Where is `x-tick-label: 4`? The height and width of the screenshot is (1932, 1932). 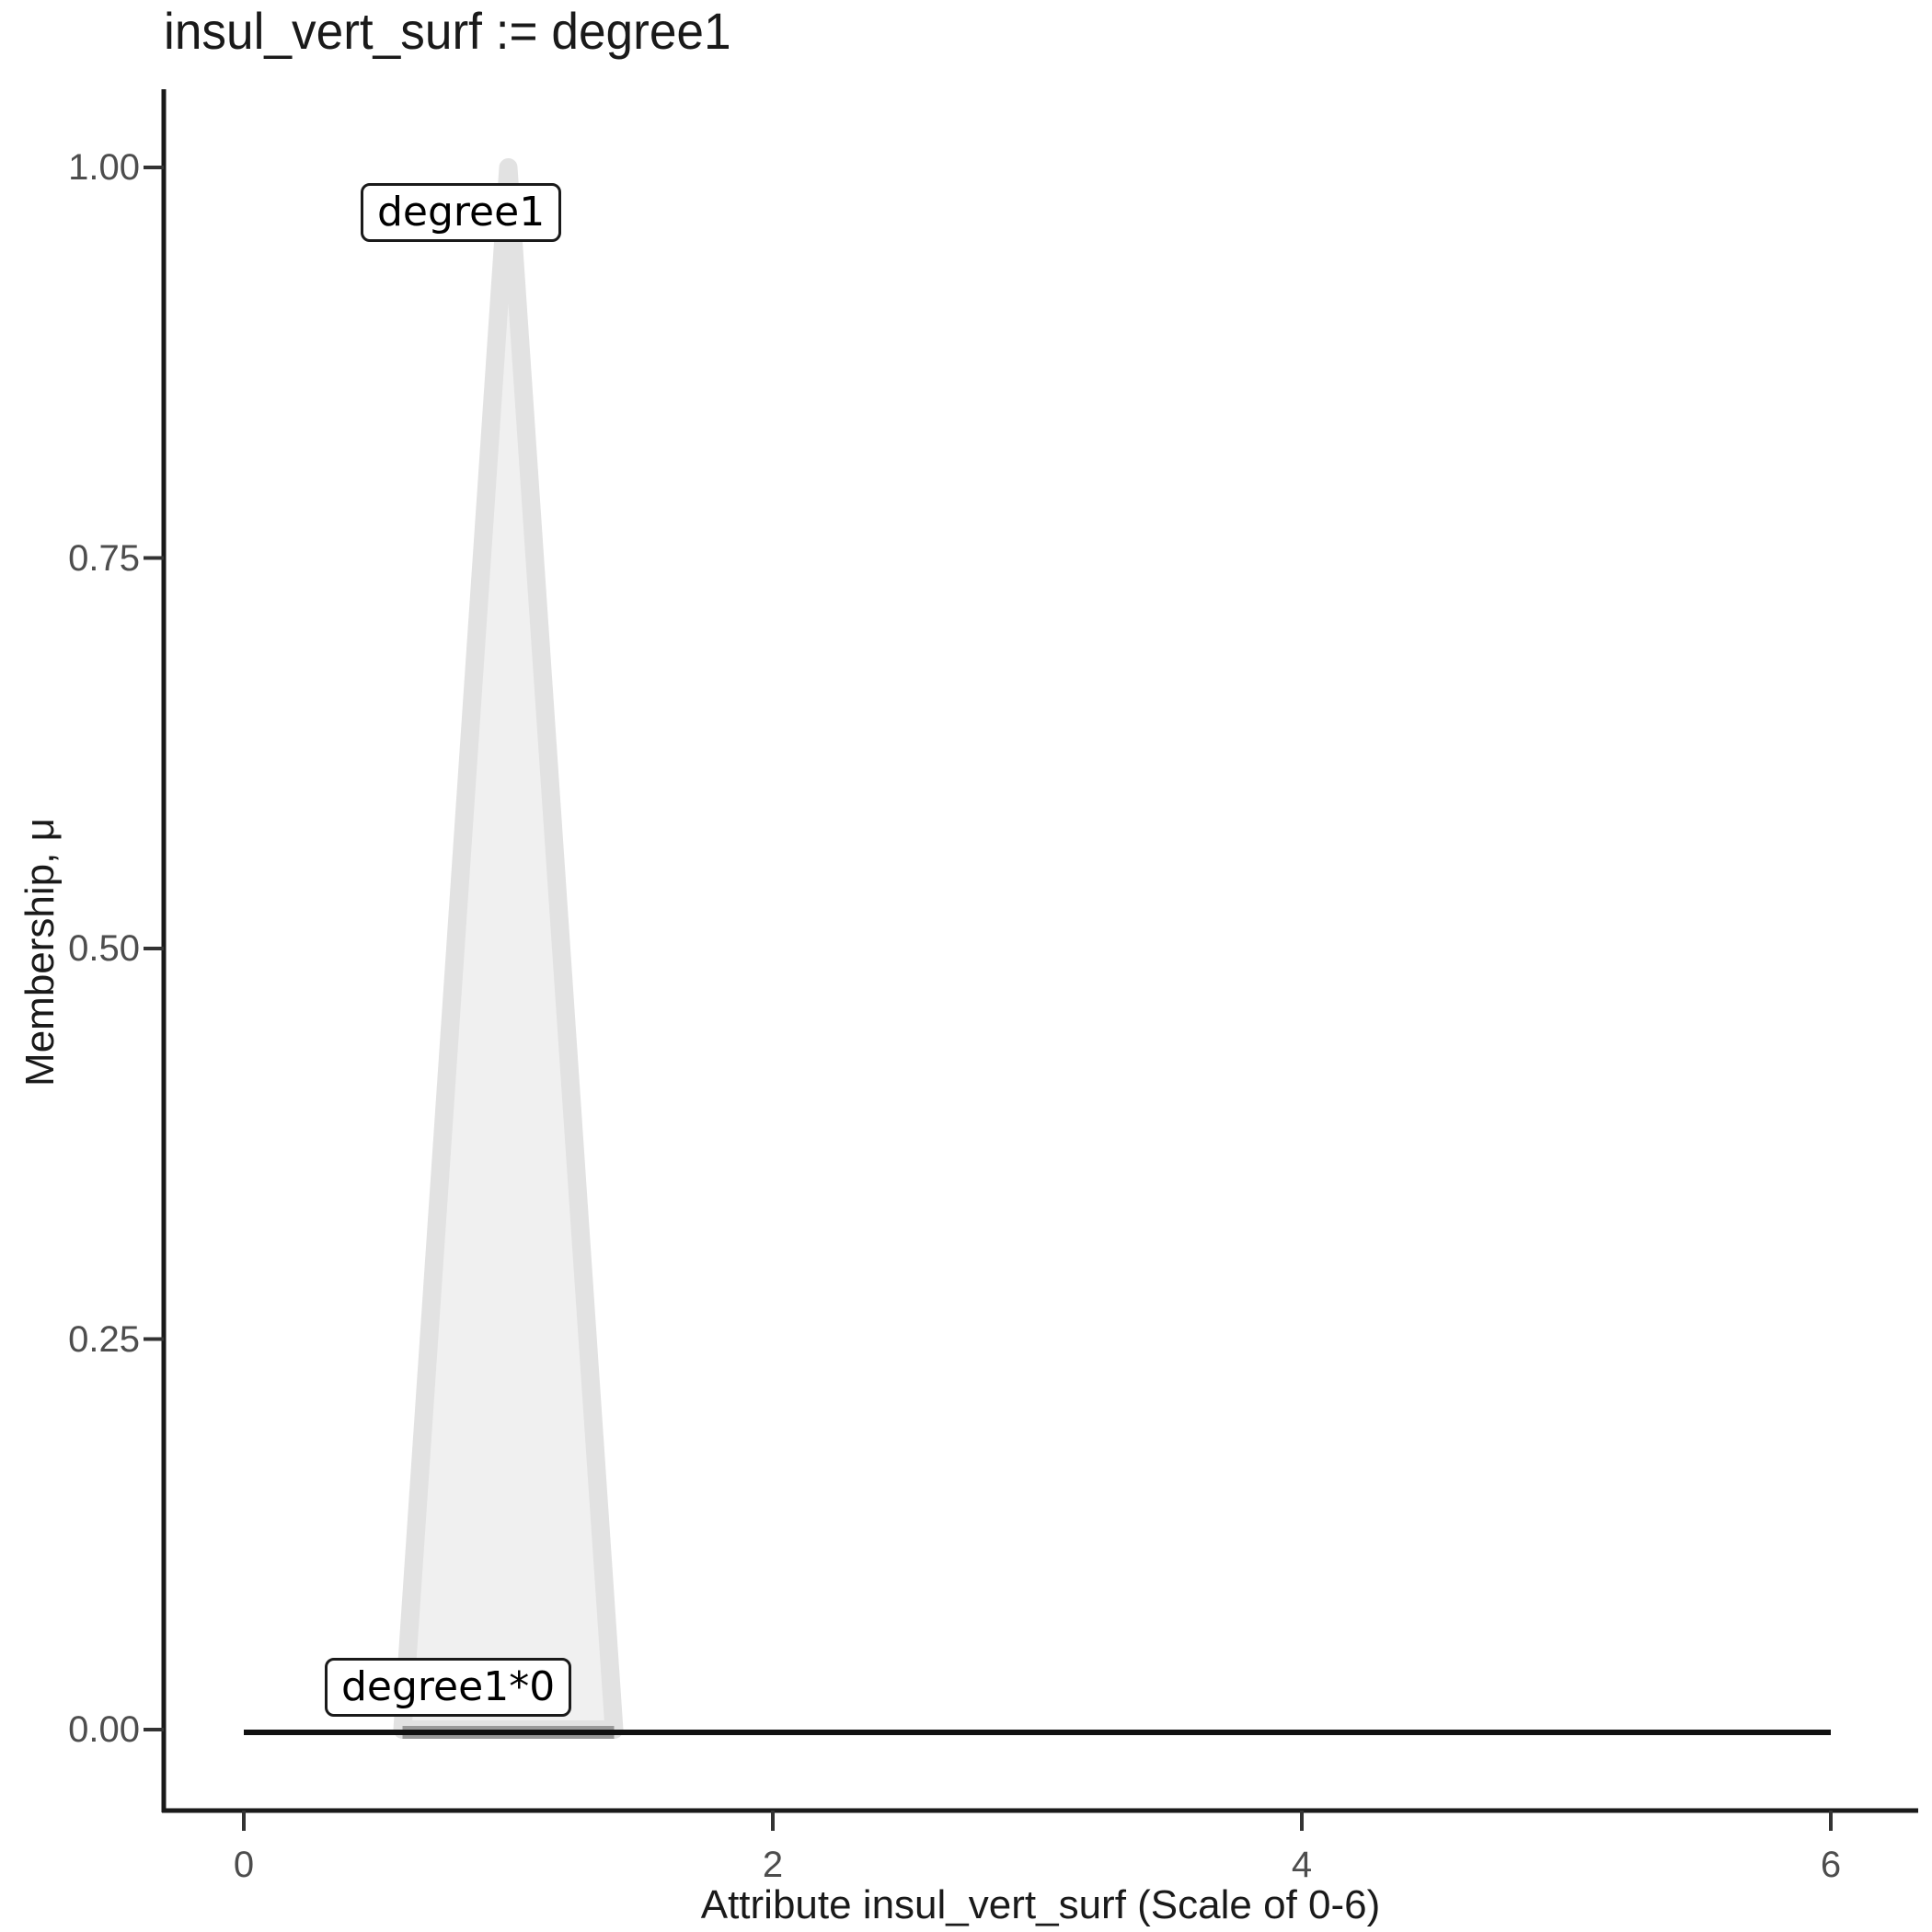
x-tick-label: 4 is located at coordinates (1302, 1865).